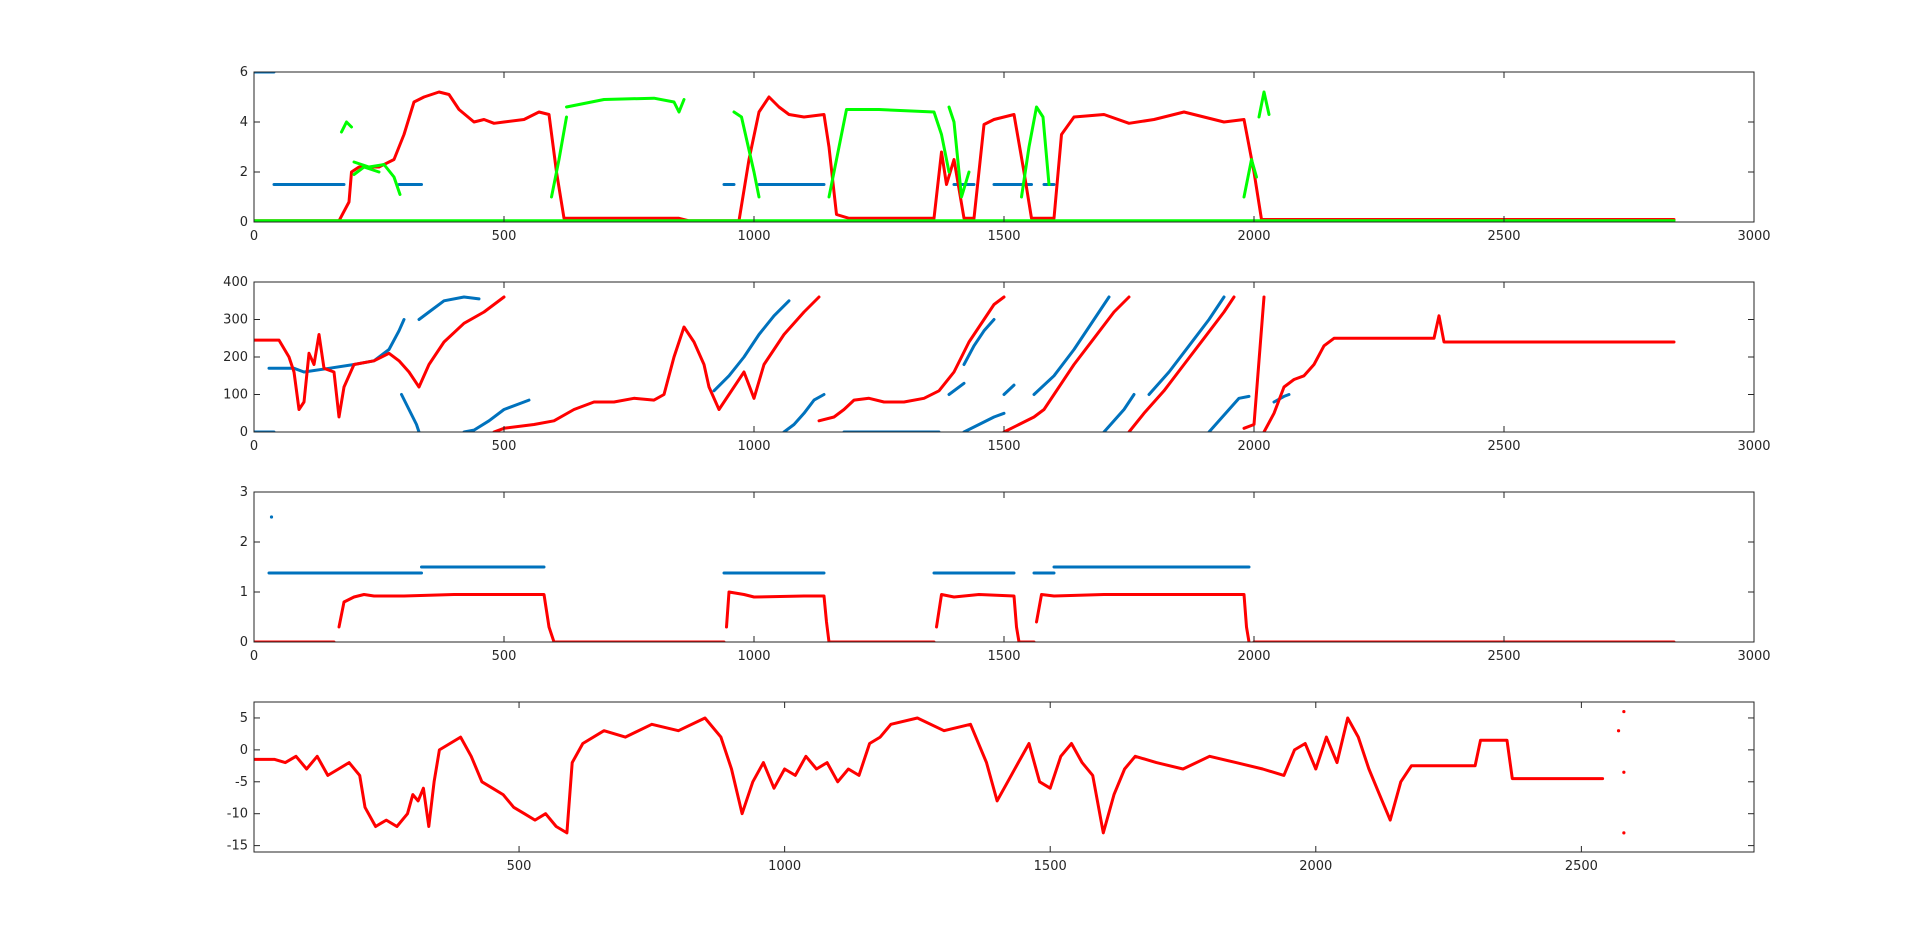  What do you see at coordinates (235, 320) in the screenshot?
I see `y-tick-label: 300` at bounding box center [235, 320].